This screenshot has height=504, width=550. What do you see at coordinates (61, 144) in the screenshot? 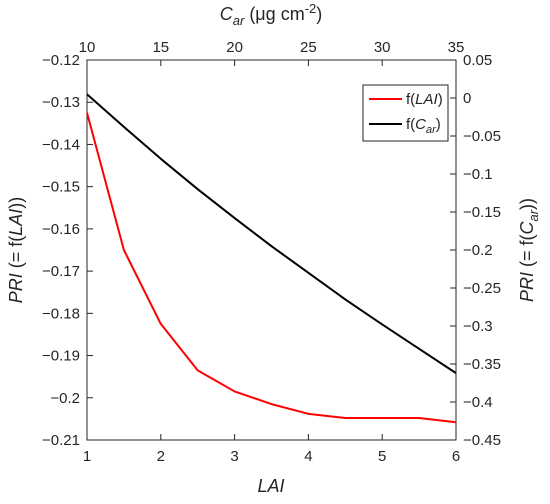
I see `y-left-tick-label: −0.14` at bounding box center [61, 144].